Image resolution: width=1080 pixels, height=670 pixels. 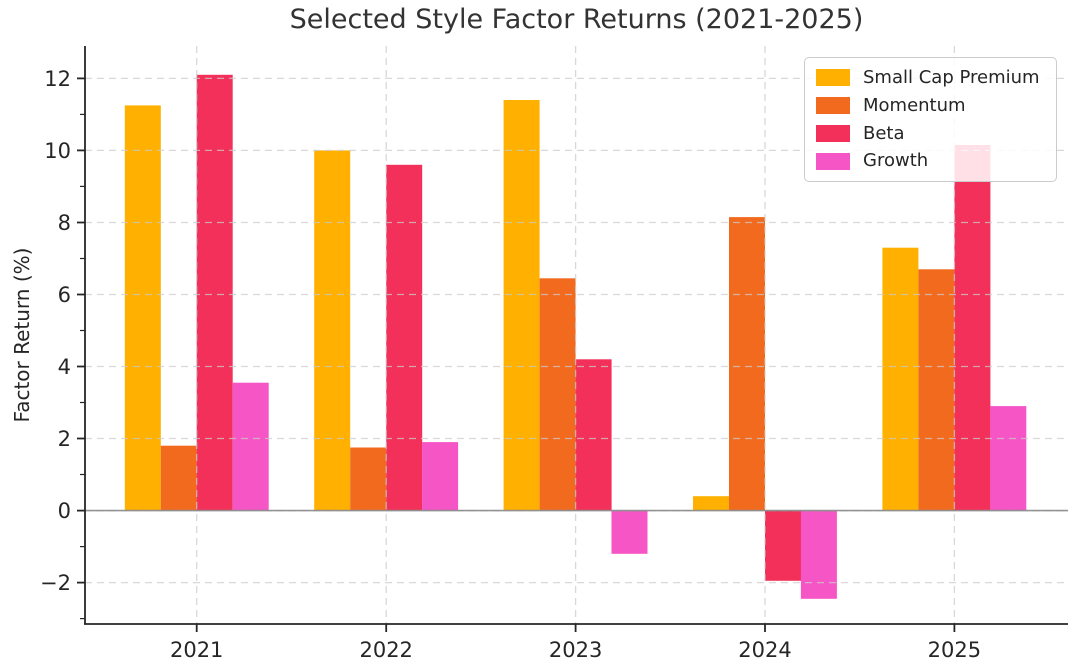 I want to click on x-tick-label: 2025, so click(x=954, y=650).